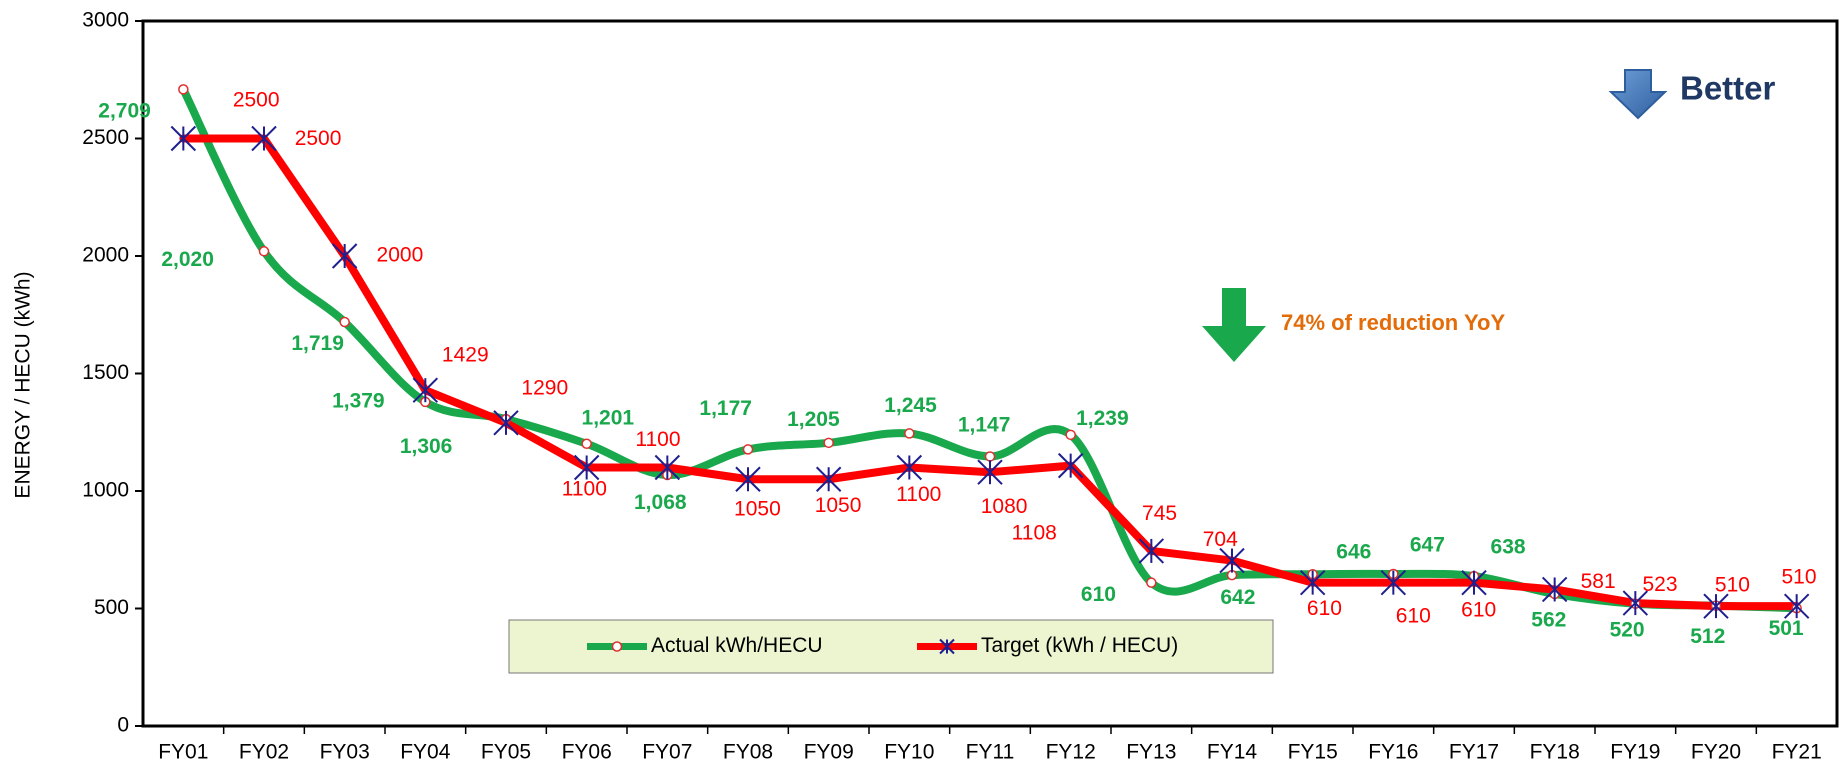  I want to click on legend-label: Target (kWh / HECU), so click(1079, 645).